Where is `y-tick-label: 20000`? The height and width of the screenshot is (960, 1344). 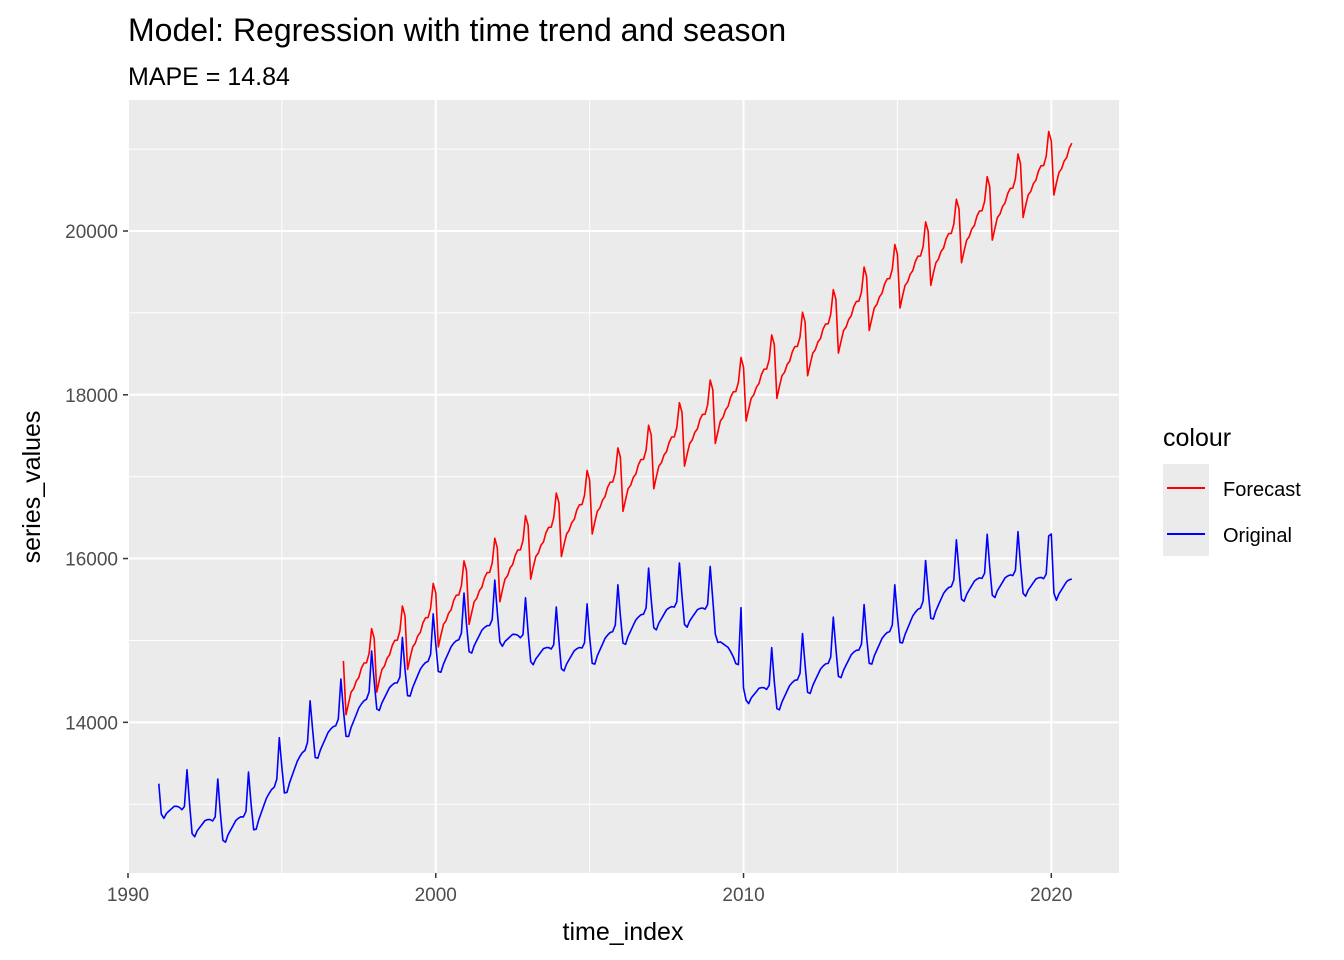 y-tick-label: 20000 is located at coordinates (91, 232).